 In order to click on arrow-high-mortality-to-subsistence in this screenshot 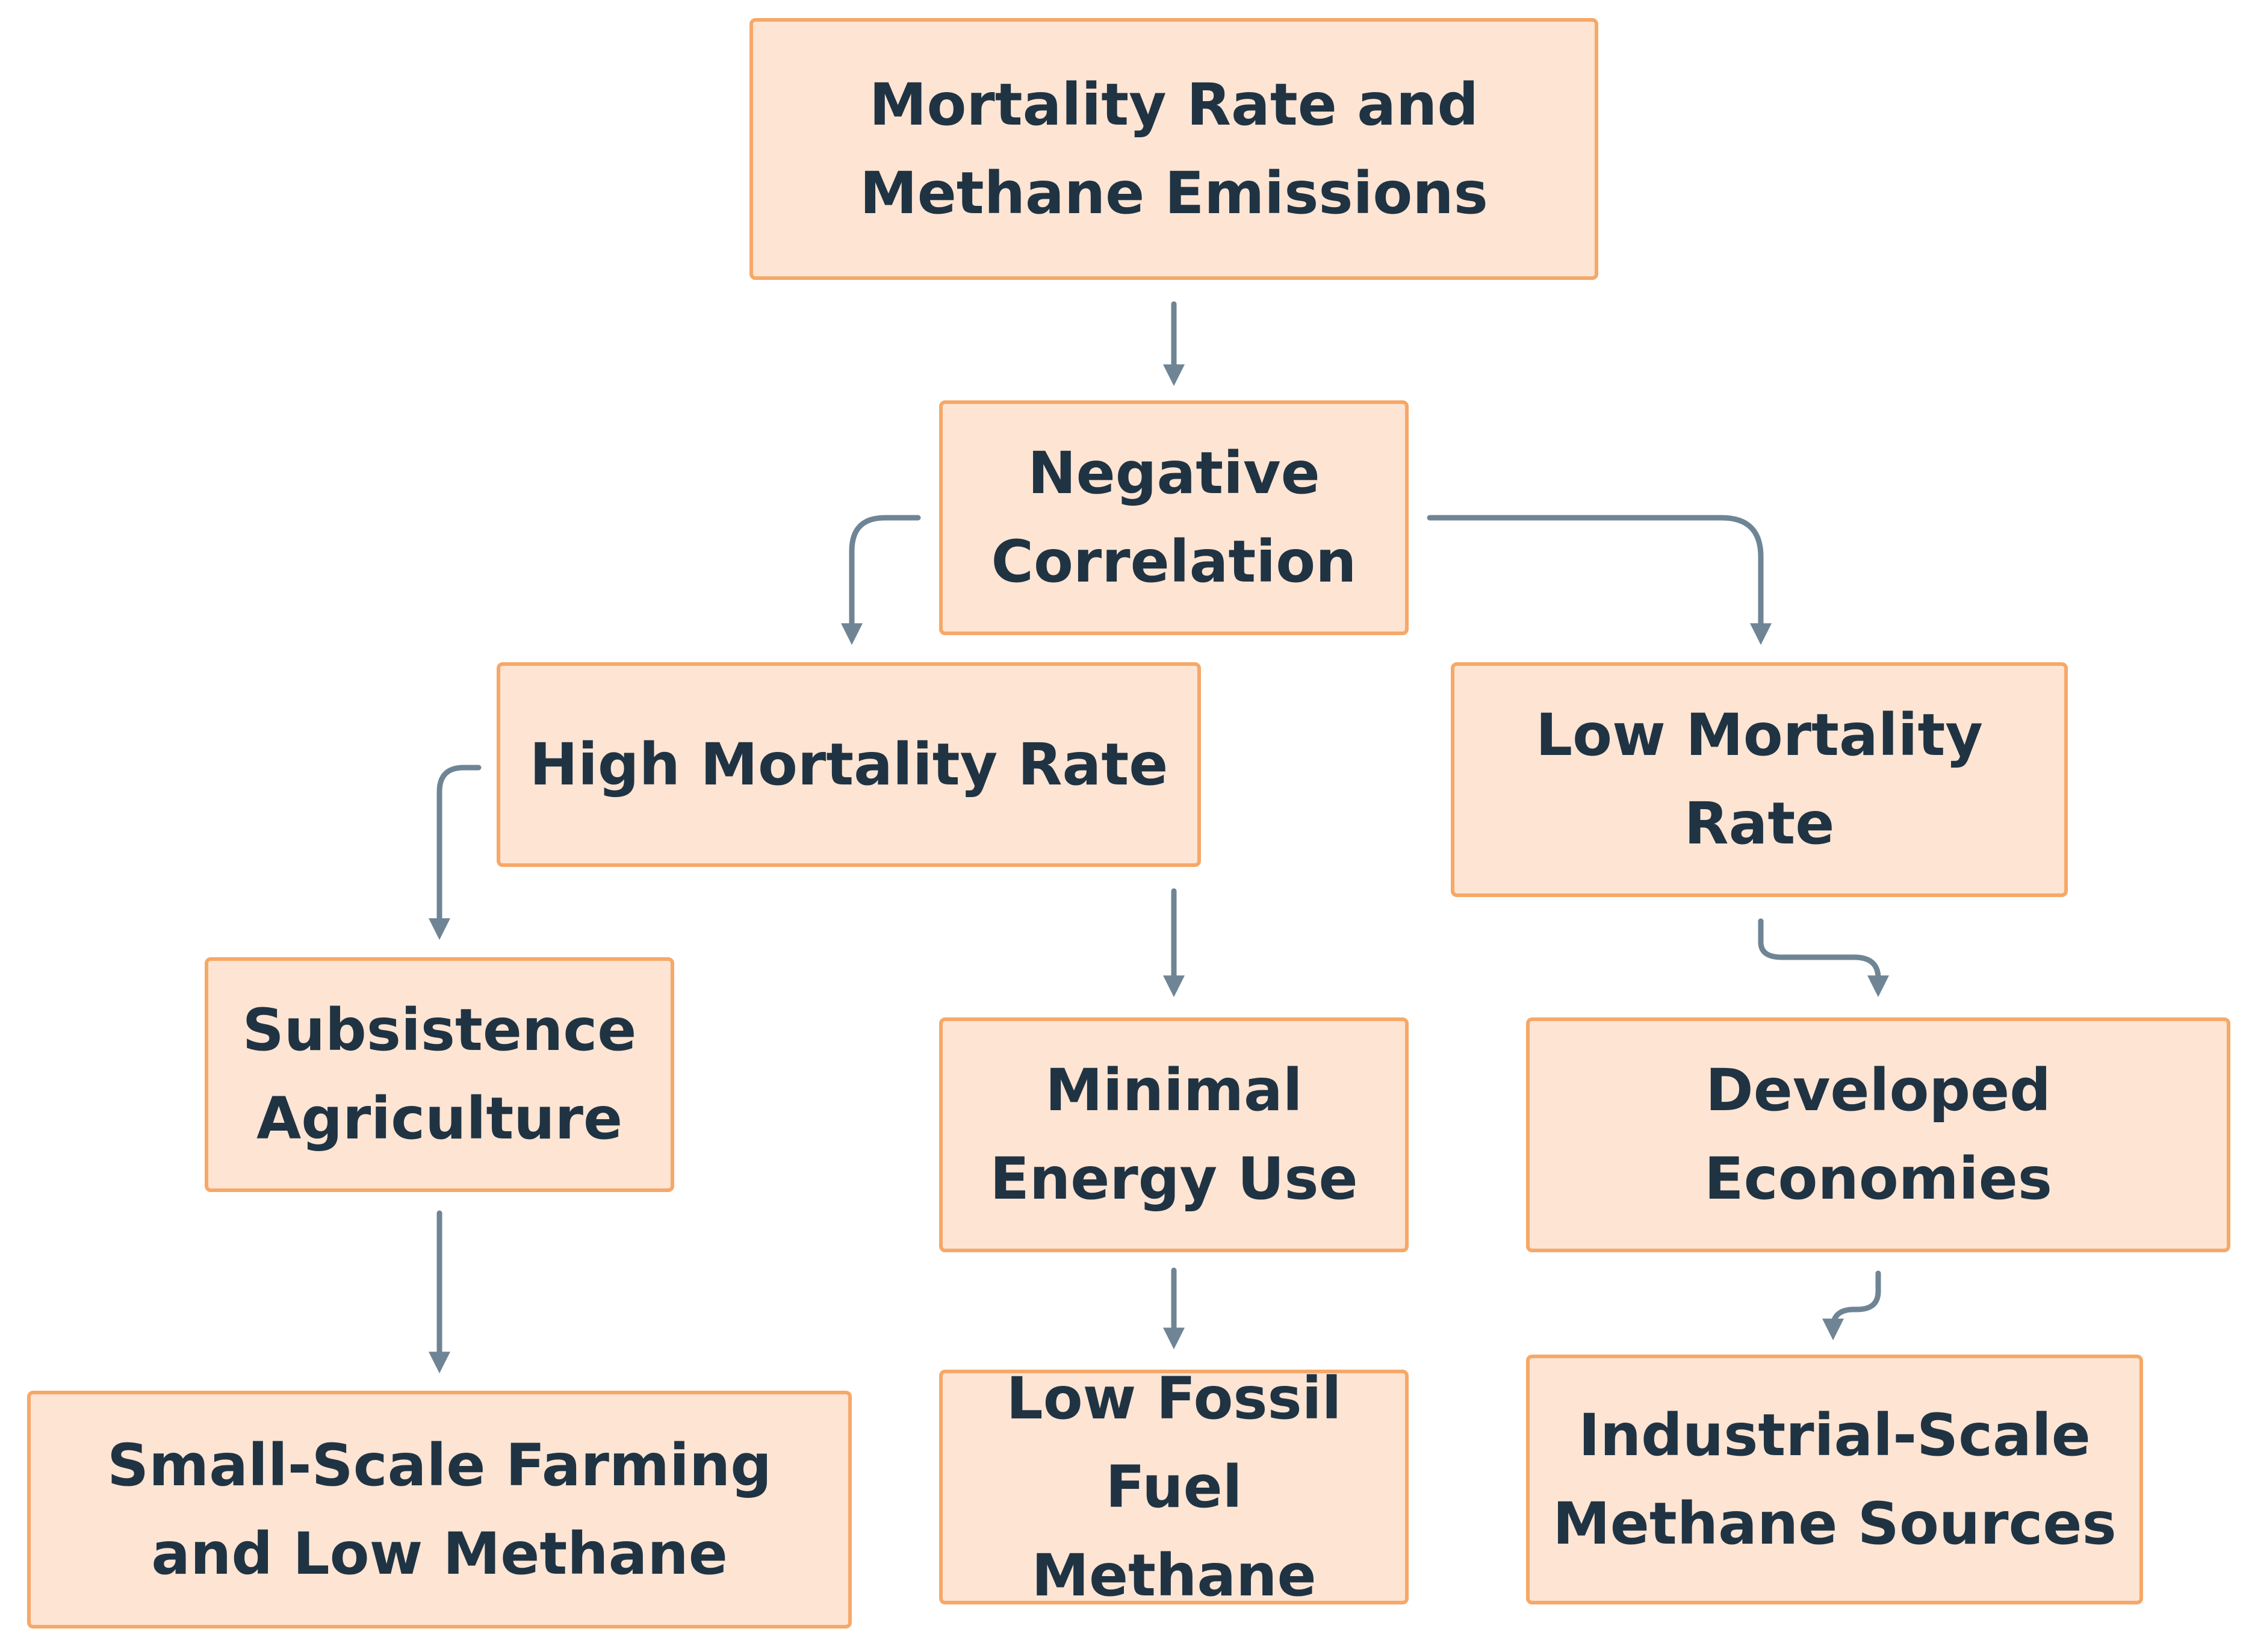, I will do `click(455, 852)`.